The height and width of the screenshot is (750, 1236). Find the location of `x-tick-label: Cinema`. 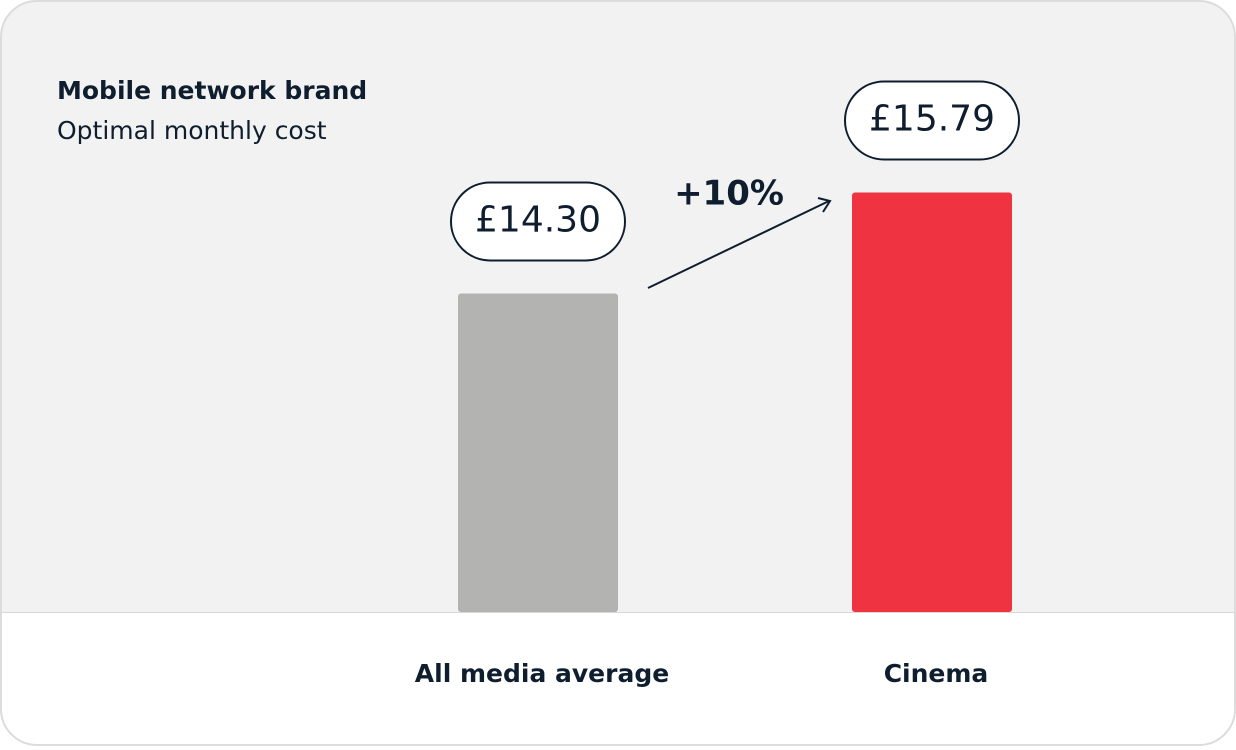

x-tick-label: Cinema is located at coordinates (936, 673).